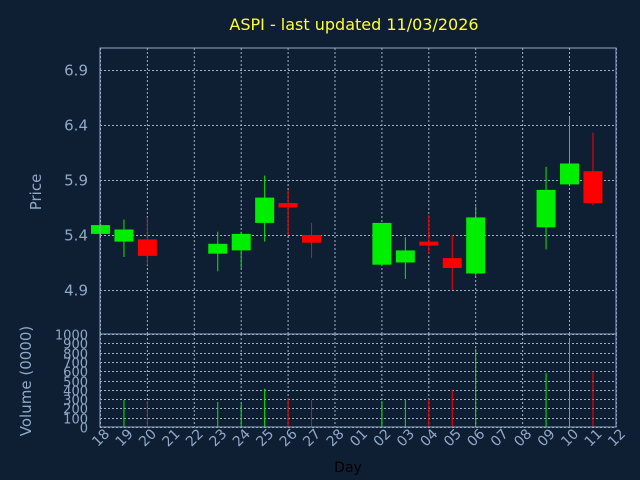  Describe the element at coordinates (75, 392) in the screenshot. I see `volume-tick-label: 400` at that location.